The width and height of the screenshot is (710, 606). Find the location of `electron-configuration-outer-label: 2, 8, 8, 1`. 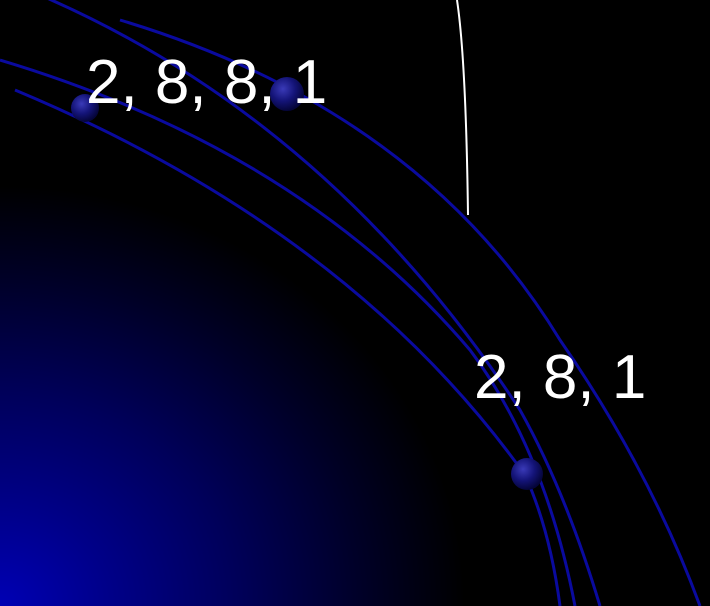

electron-configuration-outer-label: 2, 8, 8, 1 is located at coordinates (207, 82).